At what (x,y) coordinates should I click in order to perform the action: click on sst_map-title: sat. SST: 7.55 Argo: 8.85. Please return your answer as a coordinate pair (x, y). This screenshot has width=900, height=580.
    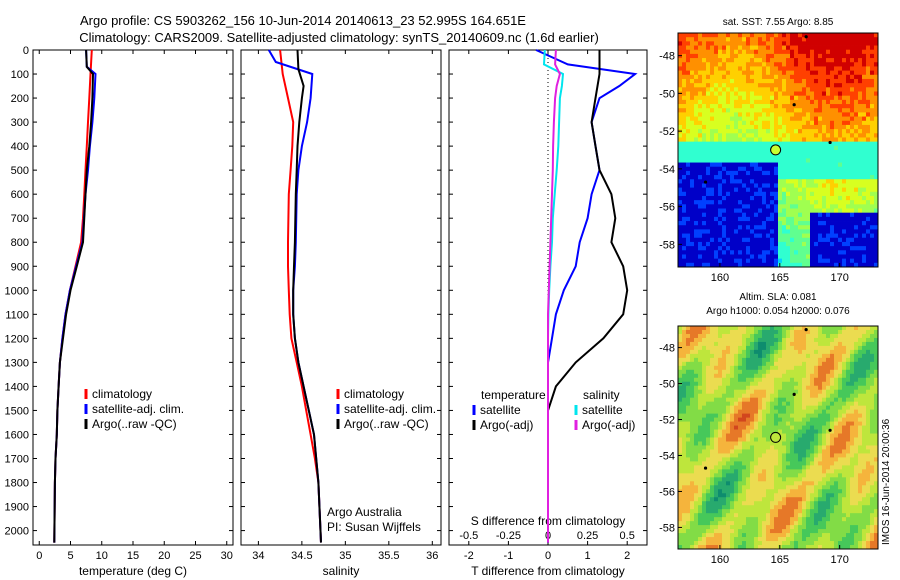
    Looking at the image, I should click on (778, 22).